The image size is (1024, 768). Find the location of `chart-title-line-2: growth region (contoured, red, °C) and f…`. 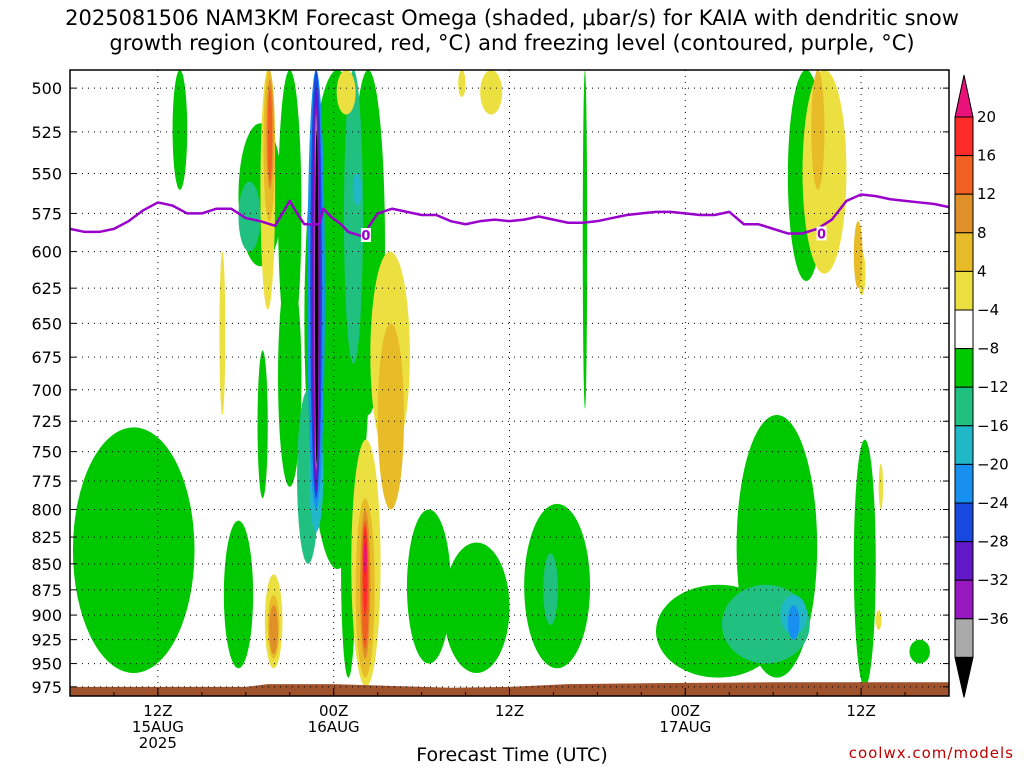

chart-title-line-2: growth region (contoured, red, °C) and f… is located at coordinates (512, 43).